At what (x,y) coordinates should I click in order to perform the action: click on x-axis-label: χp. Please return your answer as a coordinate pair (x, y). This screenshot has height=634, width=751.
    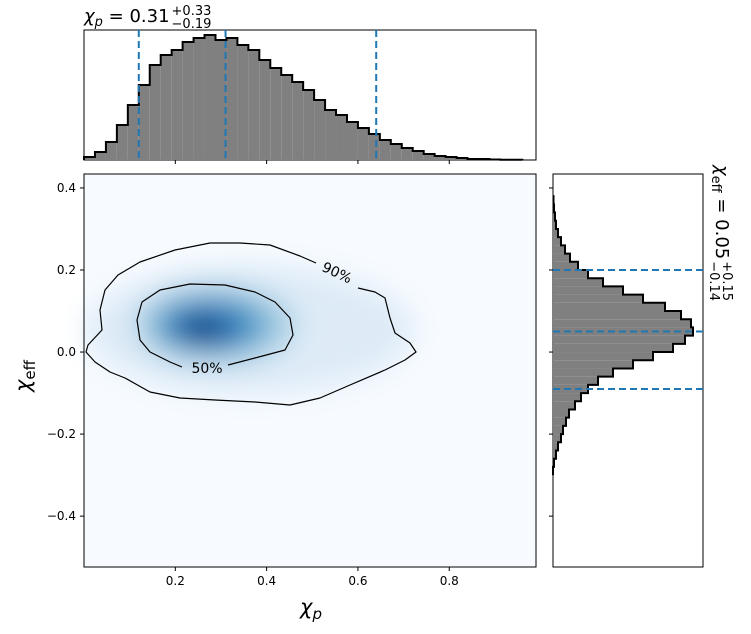
    Looking at the image, I should click on (310, 609).